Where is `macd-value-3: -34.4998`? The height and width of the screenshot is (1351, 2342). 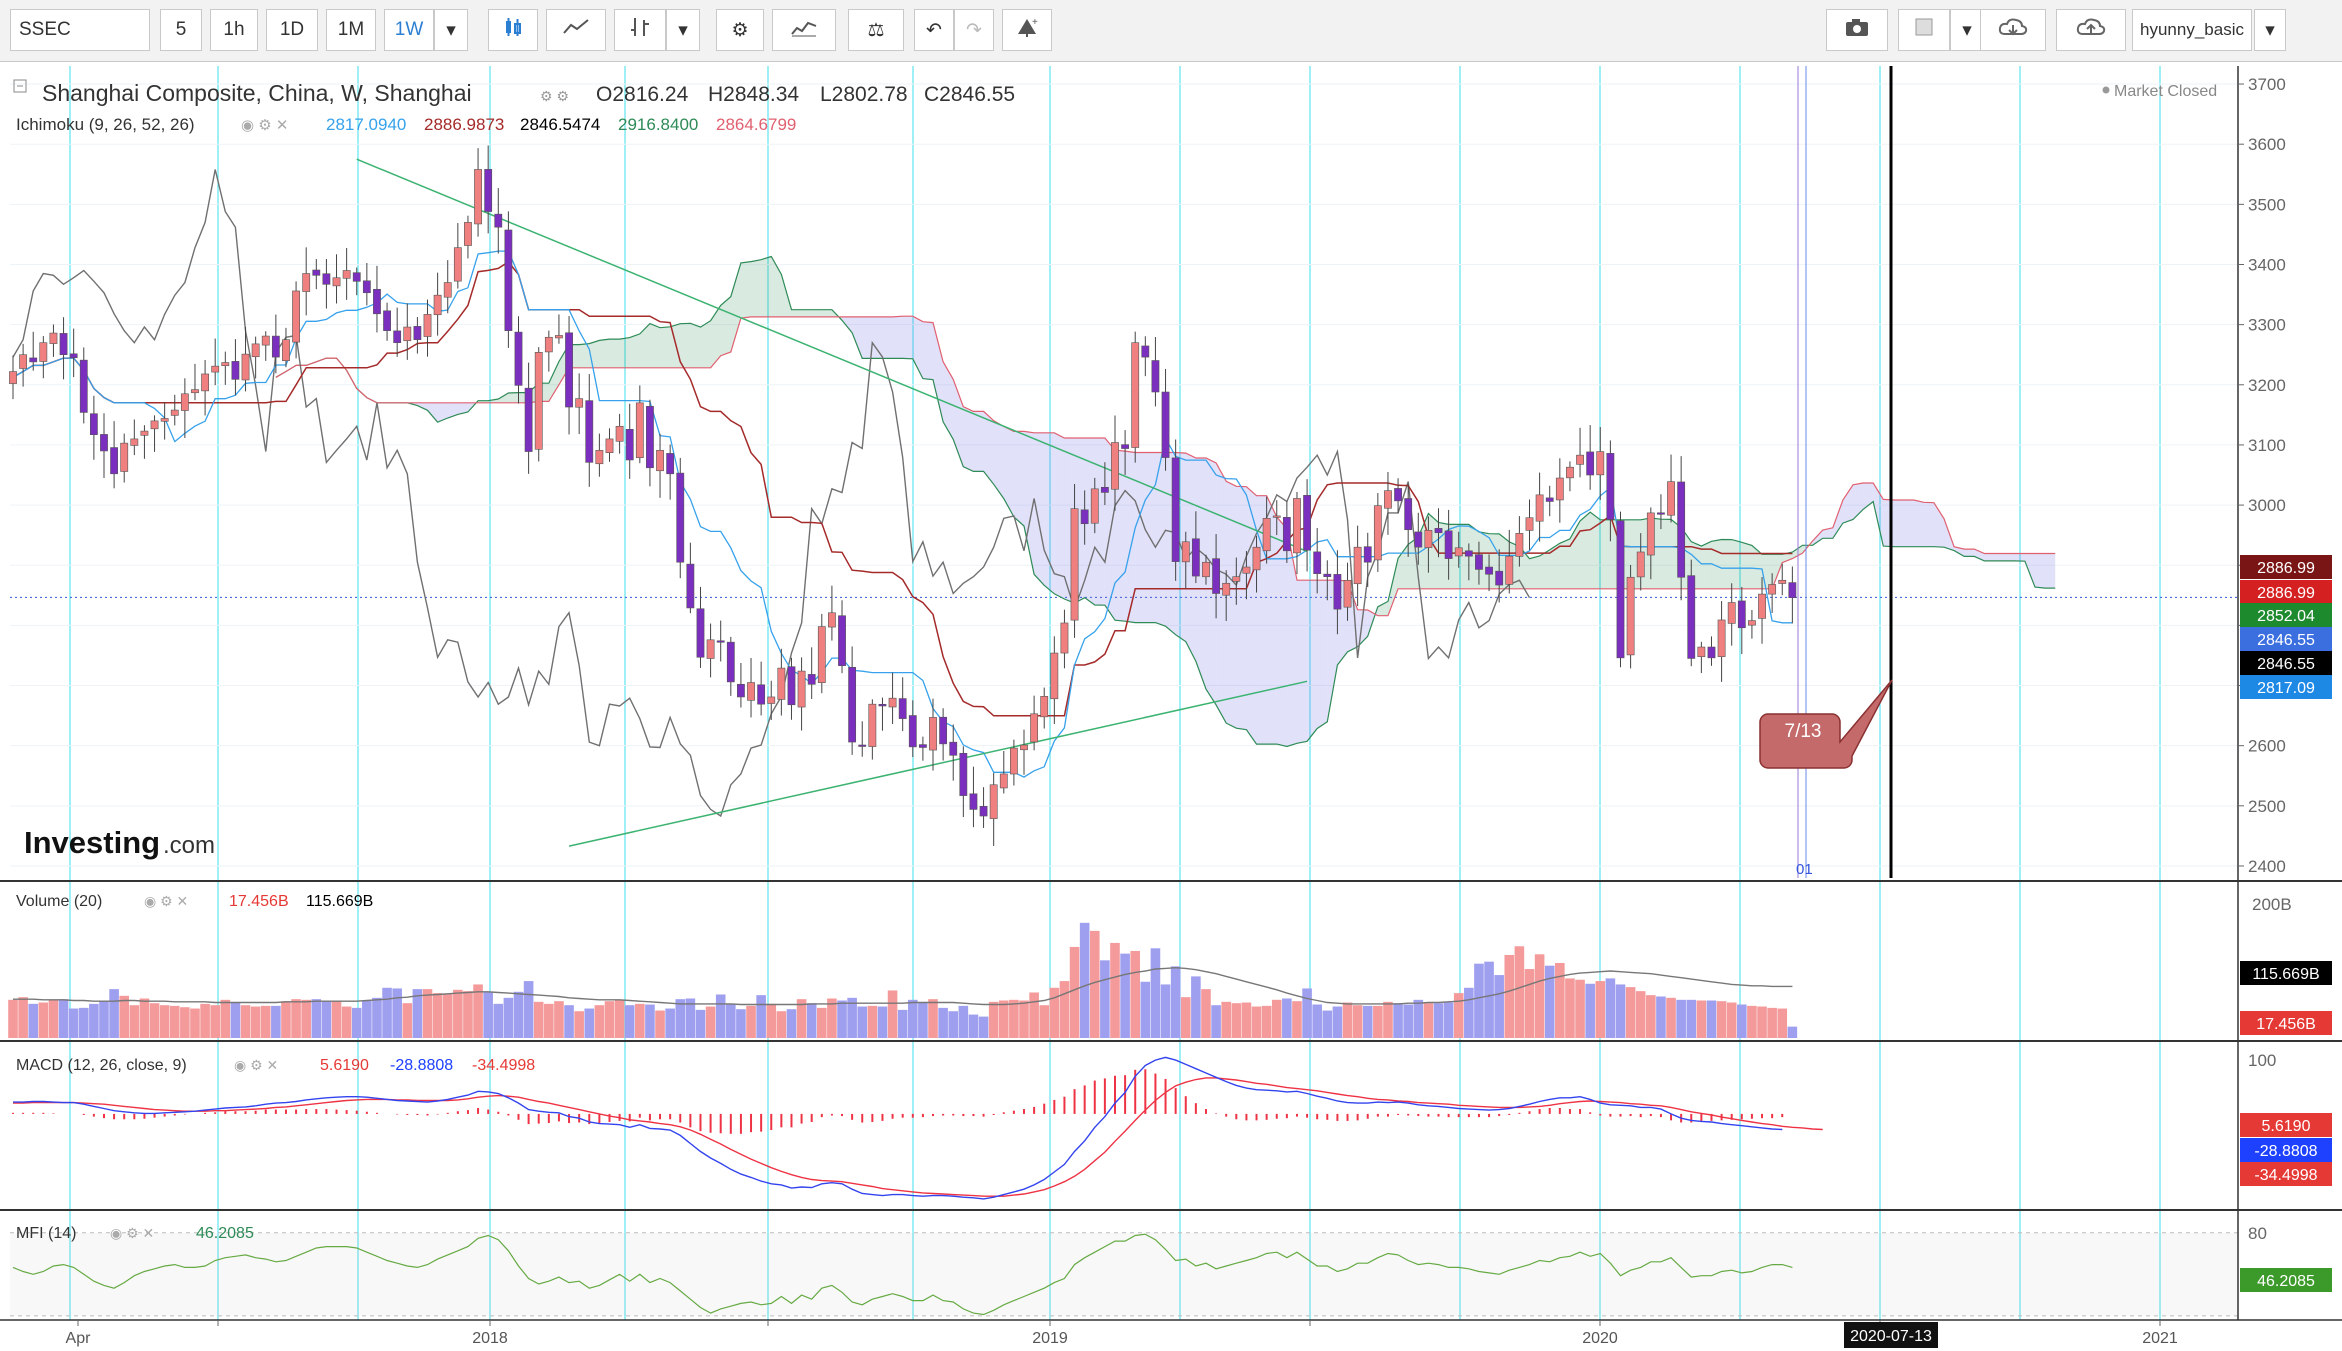 macd-value-3: -34.4998 is located at coordinates (503, 1065).